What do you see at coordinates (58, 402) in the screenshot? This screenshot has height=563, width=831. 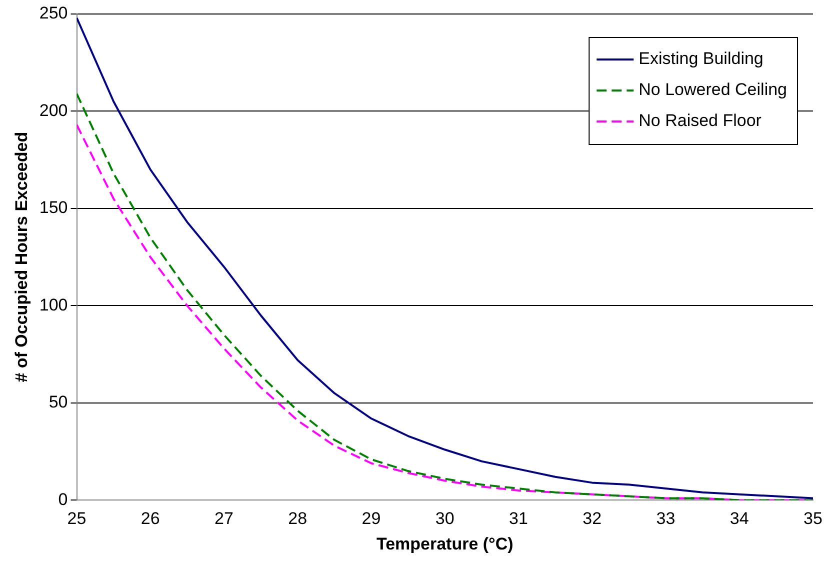 I see `y-tick-label: 50` at bounding box center [58, 402].